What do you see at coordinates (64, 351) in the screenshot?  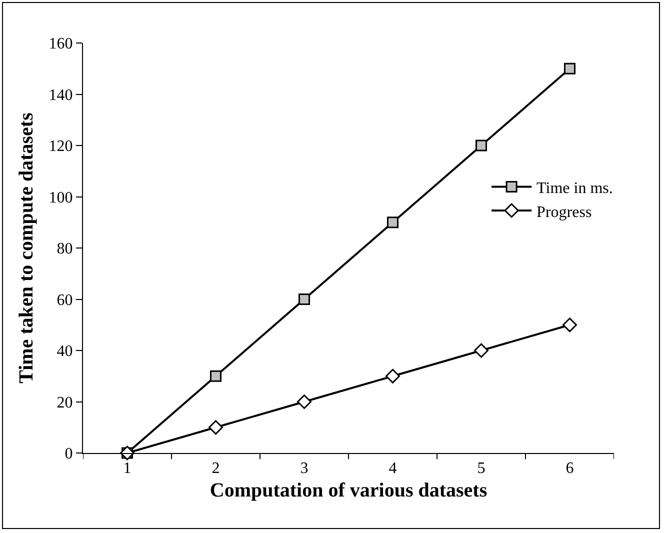 I see `y-tick-label: 40` at bounding box center [64, 351].